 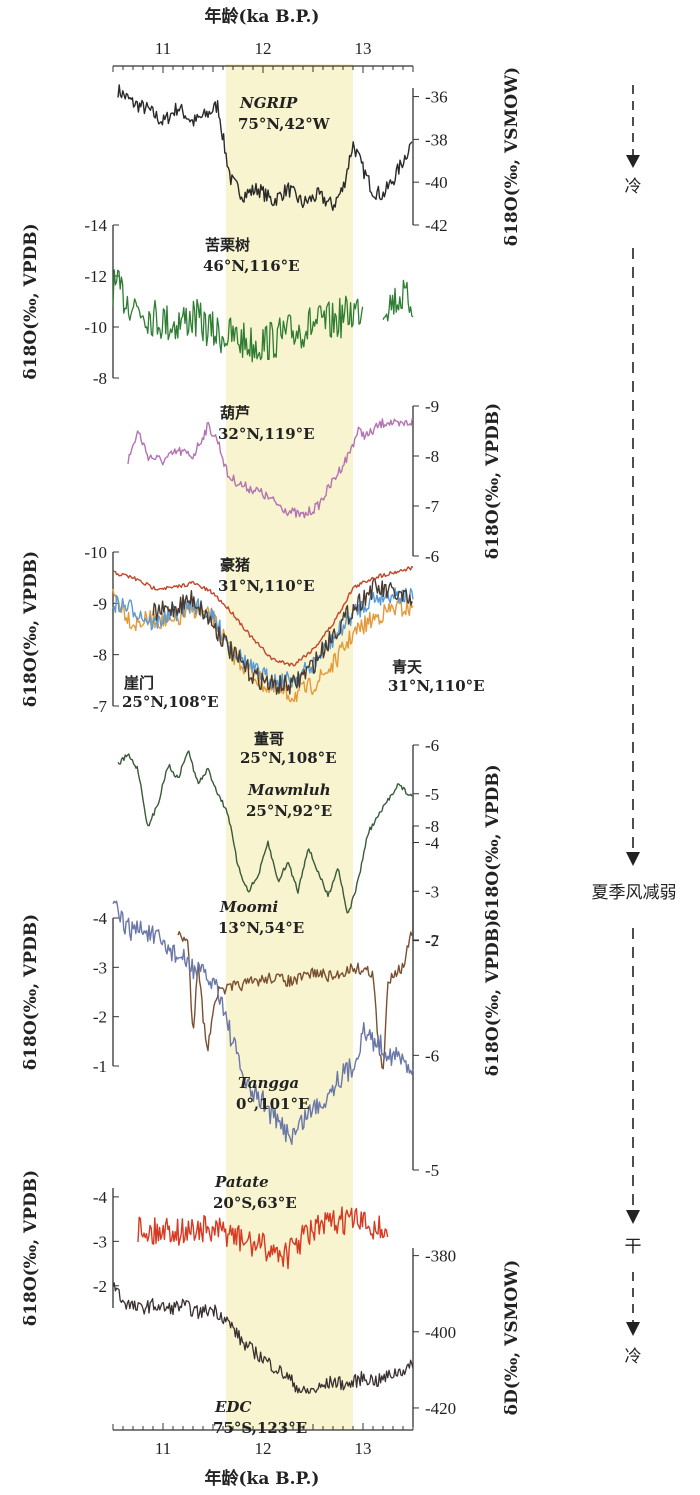 I want to click on moomi-y-tick-label: -4, so click(x=100, y=918).